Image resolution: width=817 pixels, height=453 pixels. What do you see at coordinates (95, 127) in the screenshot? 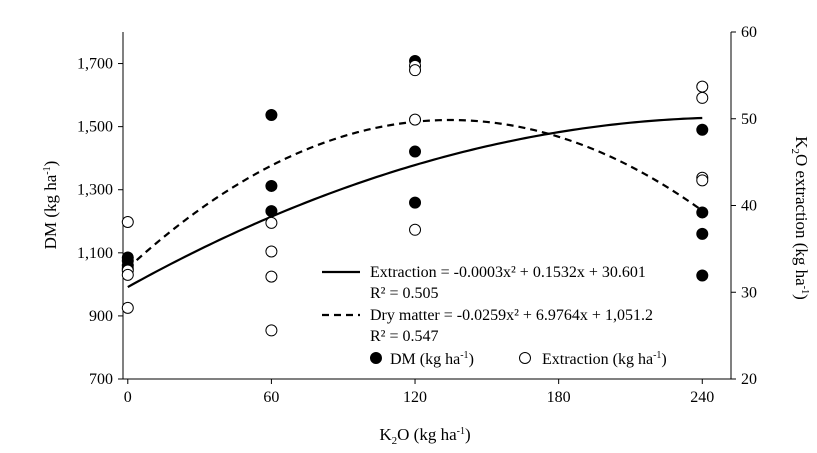
I see `y-left-tick-label: 1,500` at bounding box center [95, 127].